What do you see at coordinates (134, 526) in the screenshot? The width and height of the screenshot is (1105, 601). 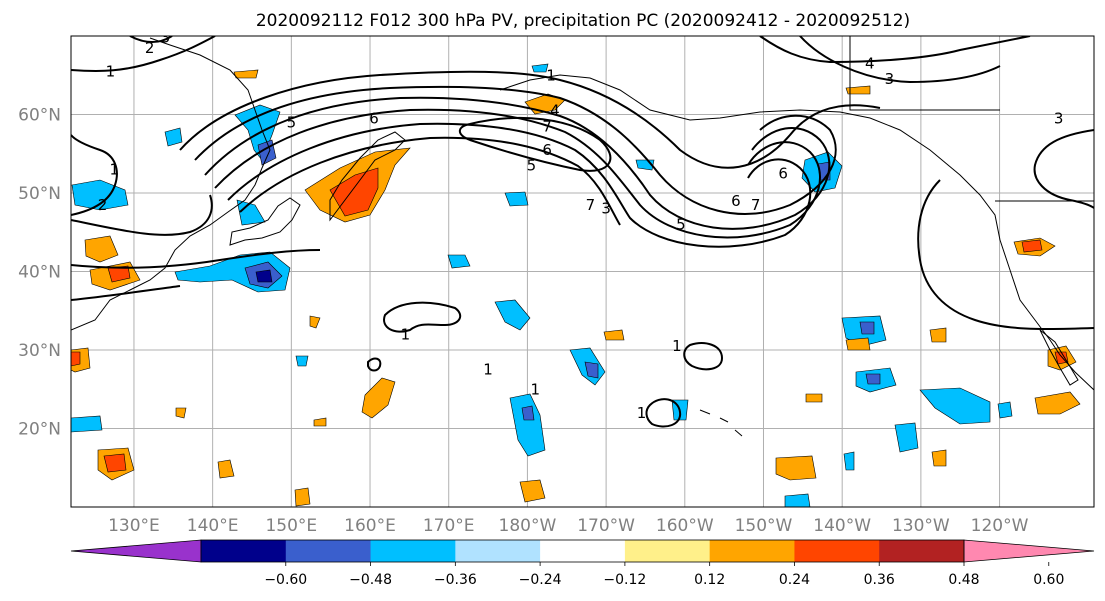 I see `lon-tick-label: 130°E` at bounding box center [134, 526].